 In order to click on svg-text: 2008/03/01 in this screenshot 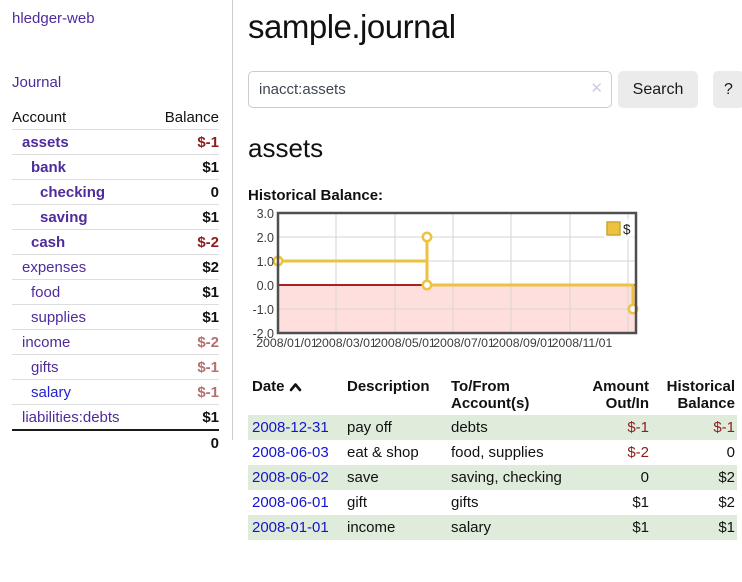, I will do `click(346, 343)`.